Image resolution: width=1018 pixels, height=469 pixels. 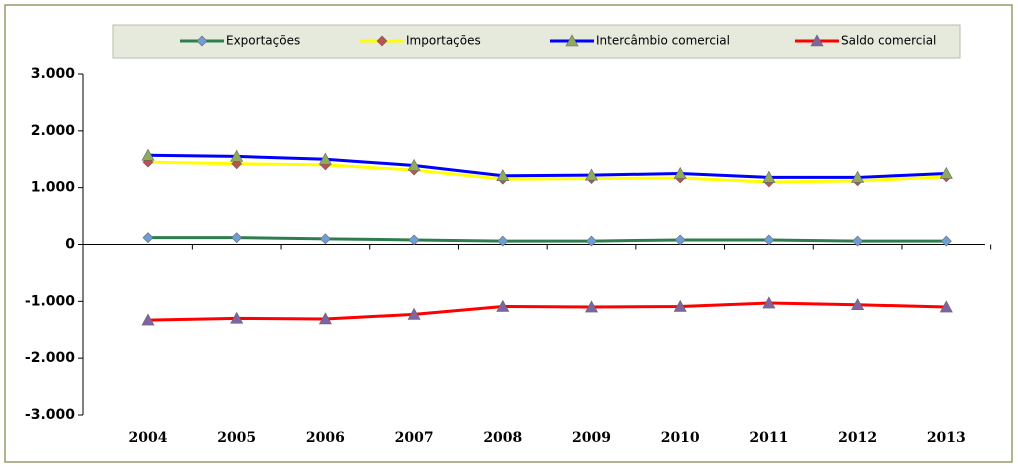 What do you see at coordinates (70, 245) in the screenshot?
I see `y-tick-label: 0` at bounding box center [70, 245].